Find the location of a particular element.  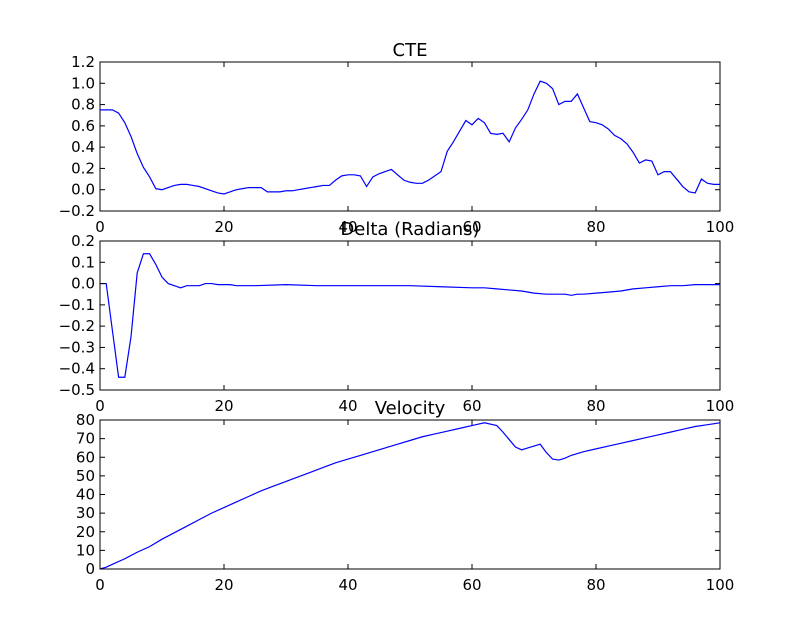

cte-y-tick-label: 0.4 is located at coordinates (83, 147).